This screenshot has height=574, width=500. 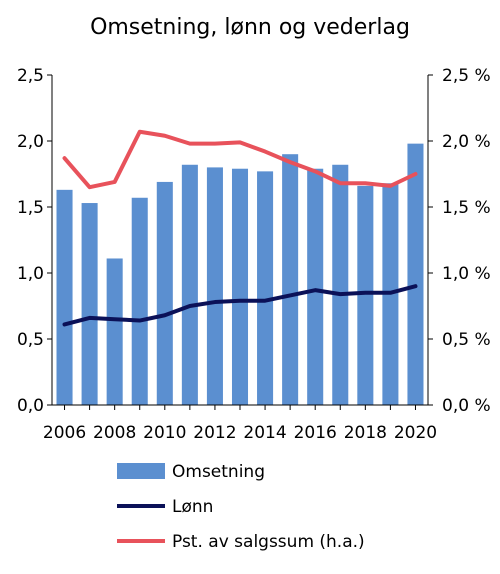 I want to click on y-left-tick-label: 1,5, so click(x=30, y=208).